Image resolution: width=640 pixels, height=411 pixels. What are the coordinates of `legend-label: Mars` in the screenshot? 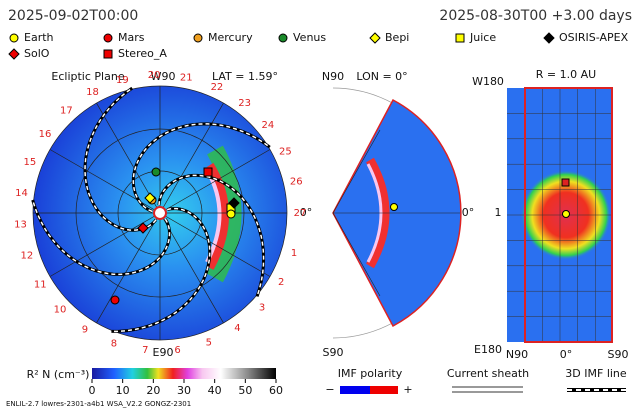 It's located at (131, 37).